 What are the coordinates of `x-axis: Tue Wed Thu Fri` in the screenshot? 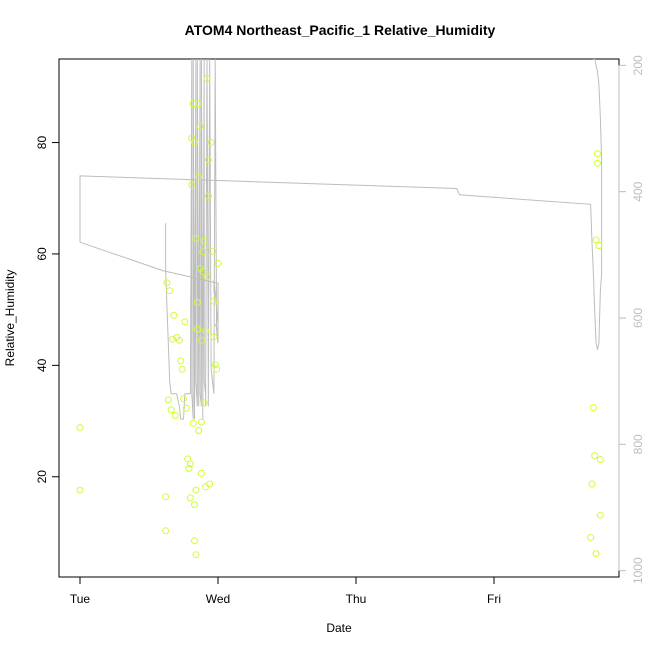 It's located at (285, 591).